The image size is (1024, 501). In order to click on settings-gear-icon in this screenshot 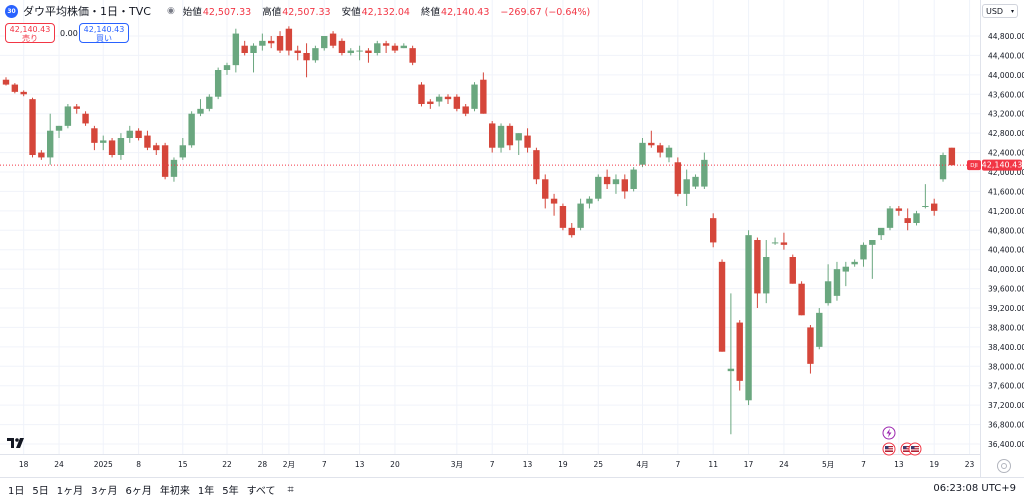, I will do `click(1004, 466)`.